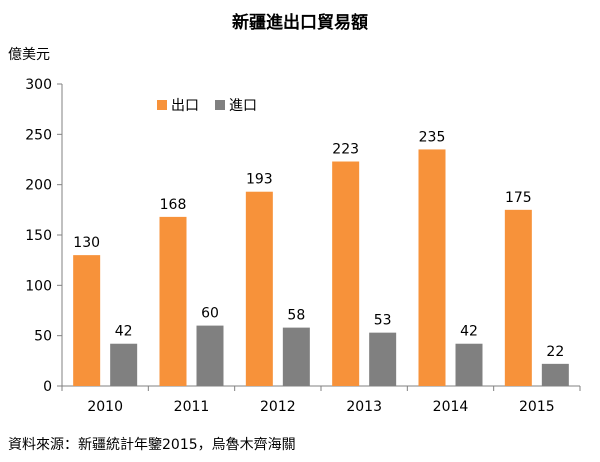  I want to click on legend-label: 進口, so click(243, 106).